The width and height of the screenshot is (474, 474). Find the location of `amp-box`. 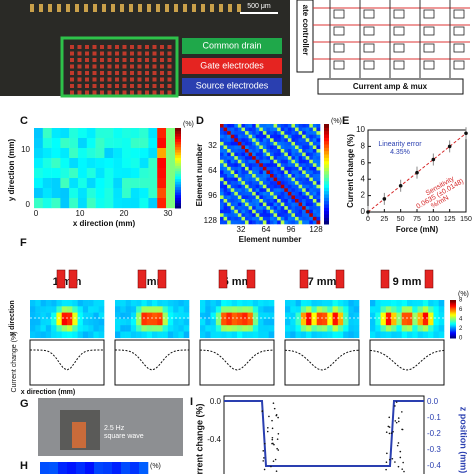

amp-box is located at coordinates (390, 86).